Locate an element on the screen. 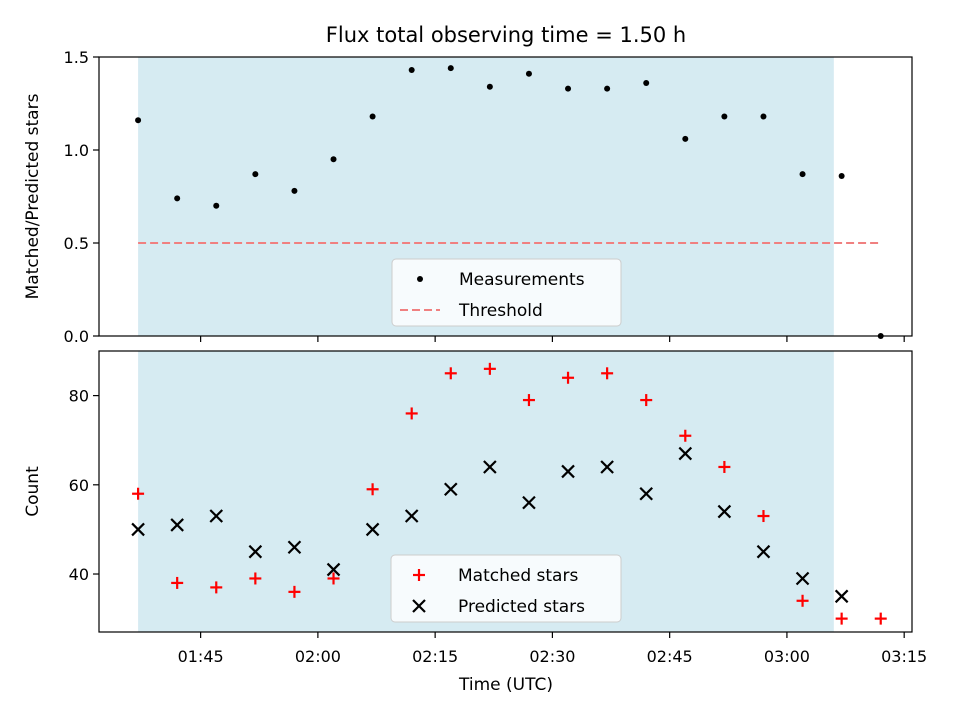 The width and height of the screenshot is (960, 720). y-tick-label: 60 is located at coordinates (79, 485).